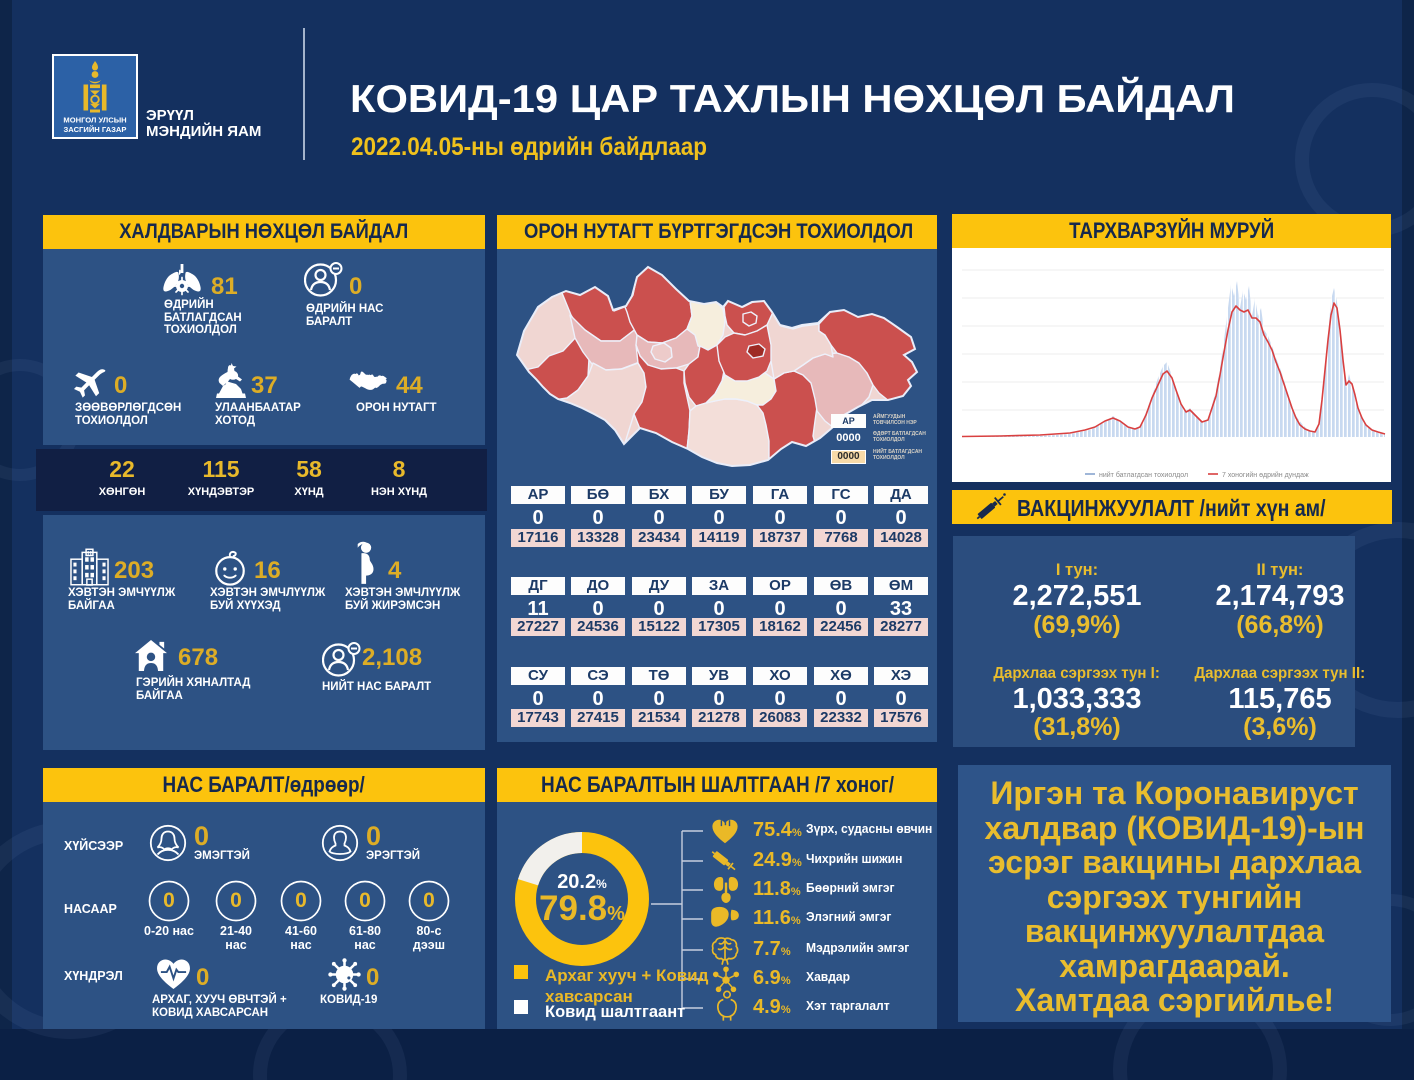 Image resolution: width=1414 pixels, height=1080 pixels. Describe the element at coordinates (94, 120) in the screenshot. I see `svg-text: МОНГОЛ УЛСЫН` at that location.